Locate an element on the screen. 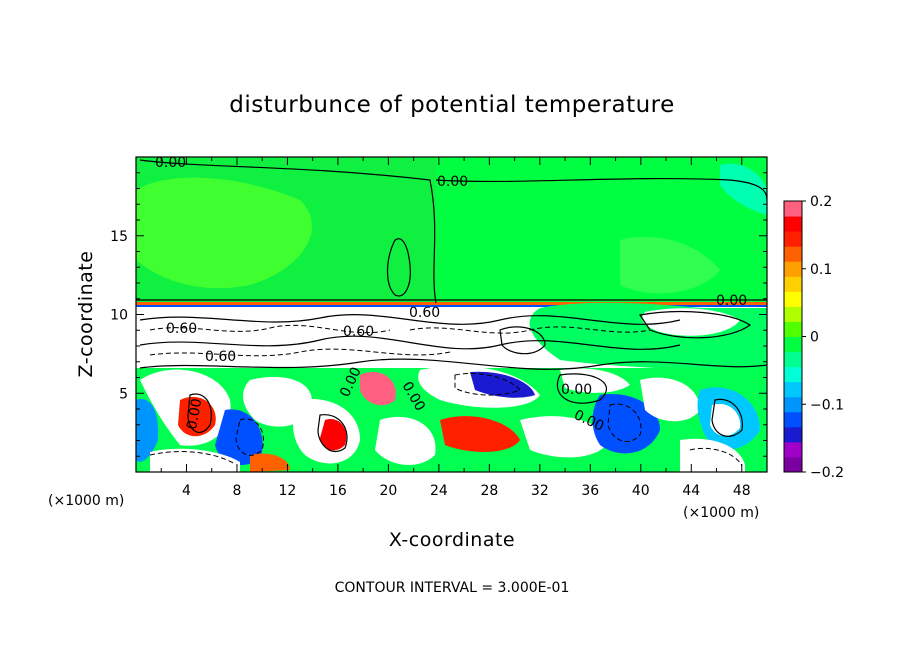 The width and height of the screenshot is (904, 654). x-tick-label: 28 is located at coordinates (489, 491).